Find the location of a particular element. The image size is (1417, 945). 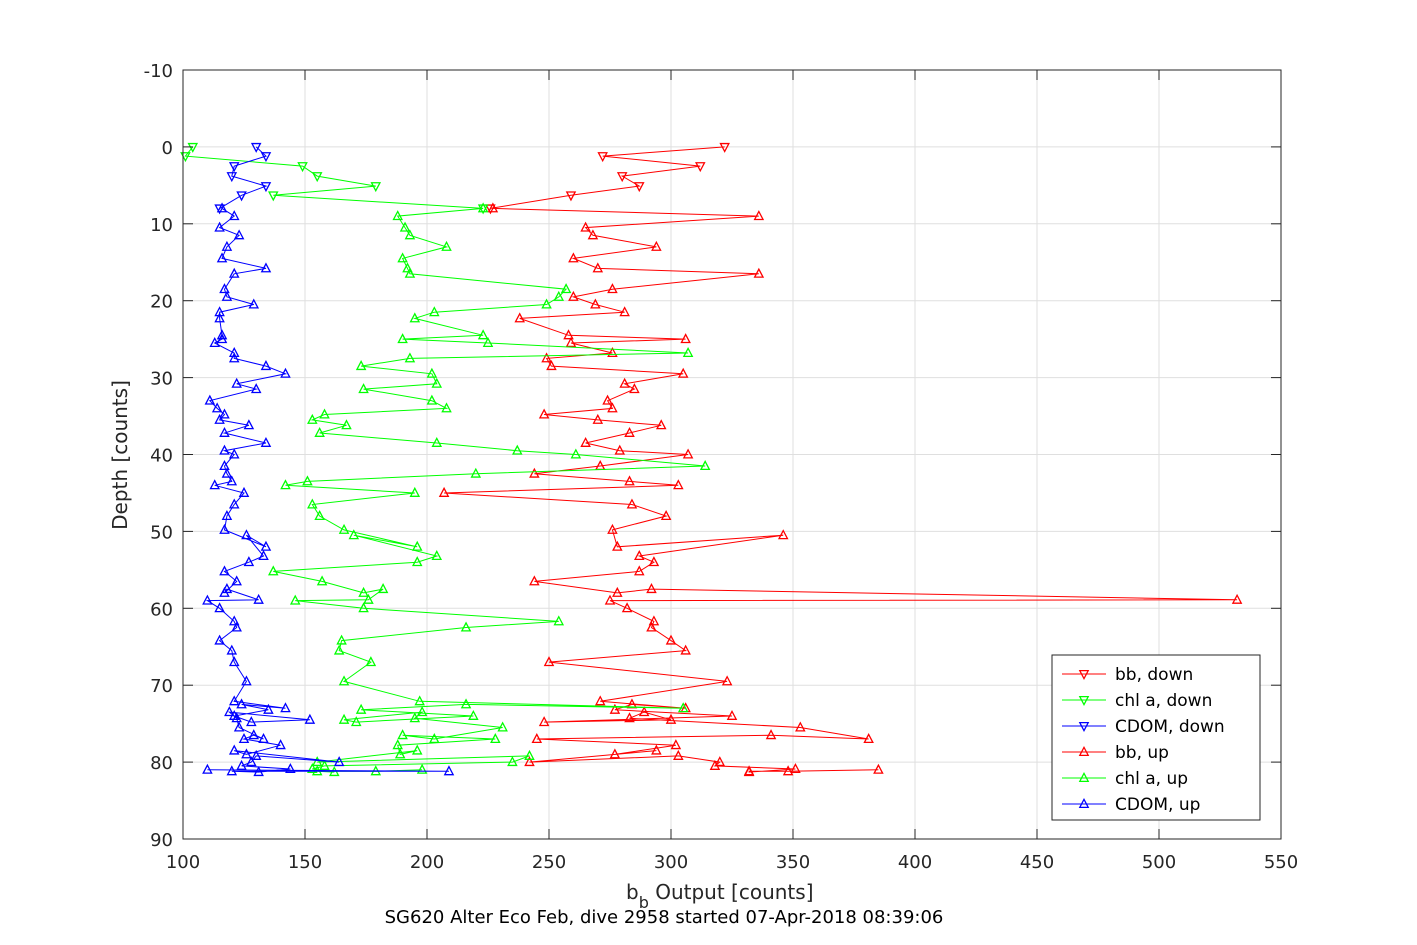

legend-label: bb, up is located at coordinates (1142, 753).